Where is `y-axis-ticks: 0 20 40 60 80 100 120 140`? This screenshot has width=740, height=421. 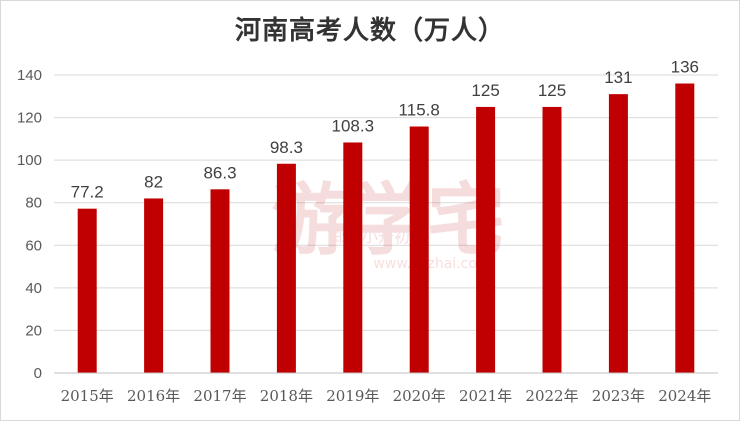
y-axis-ticks: 0 20 40 60 80 100 120 140 is located at coordinates (29, 224).